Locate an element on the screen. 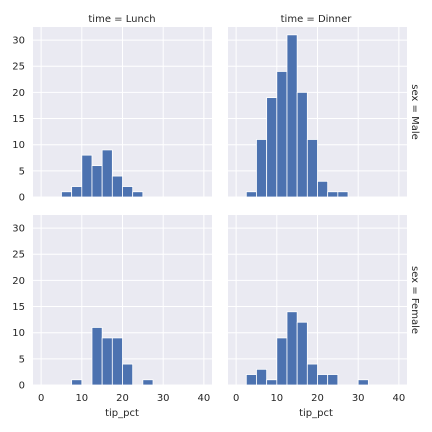 Image resolution: width=432 pixels, height=432 pixels. row-title-female: sex = Female is located at coordinates (414, 300).